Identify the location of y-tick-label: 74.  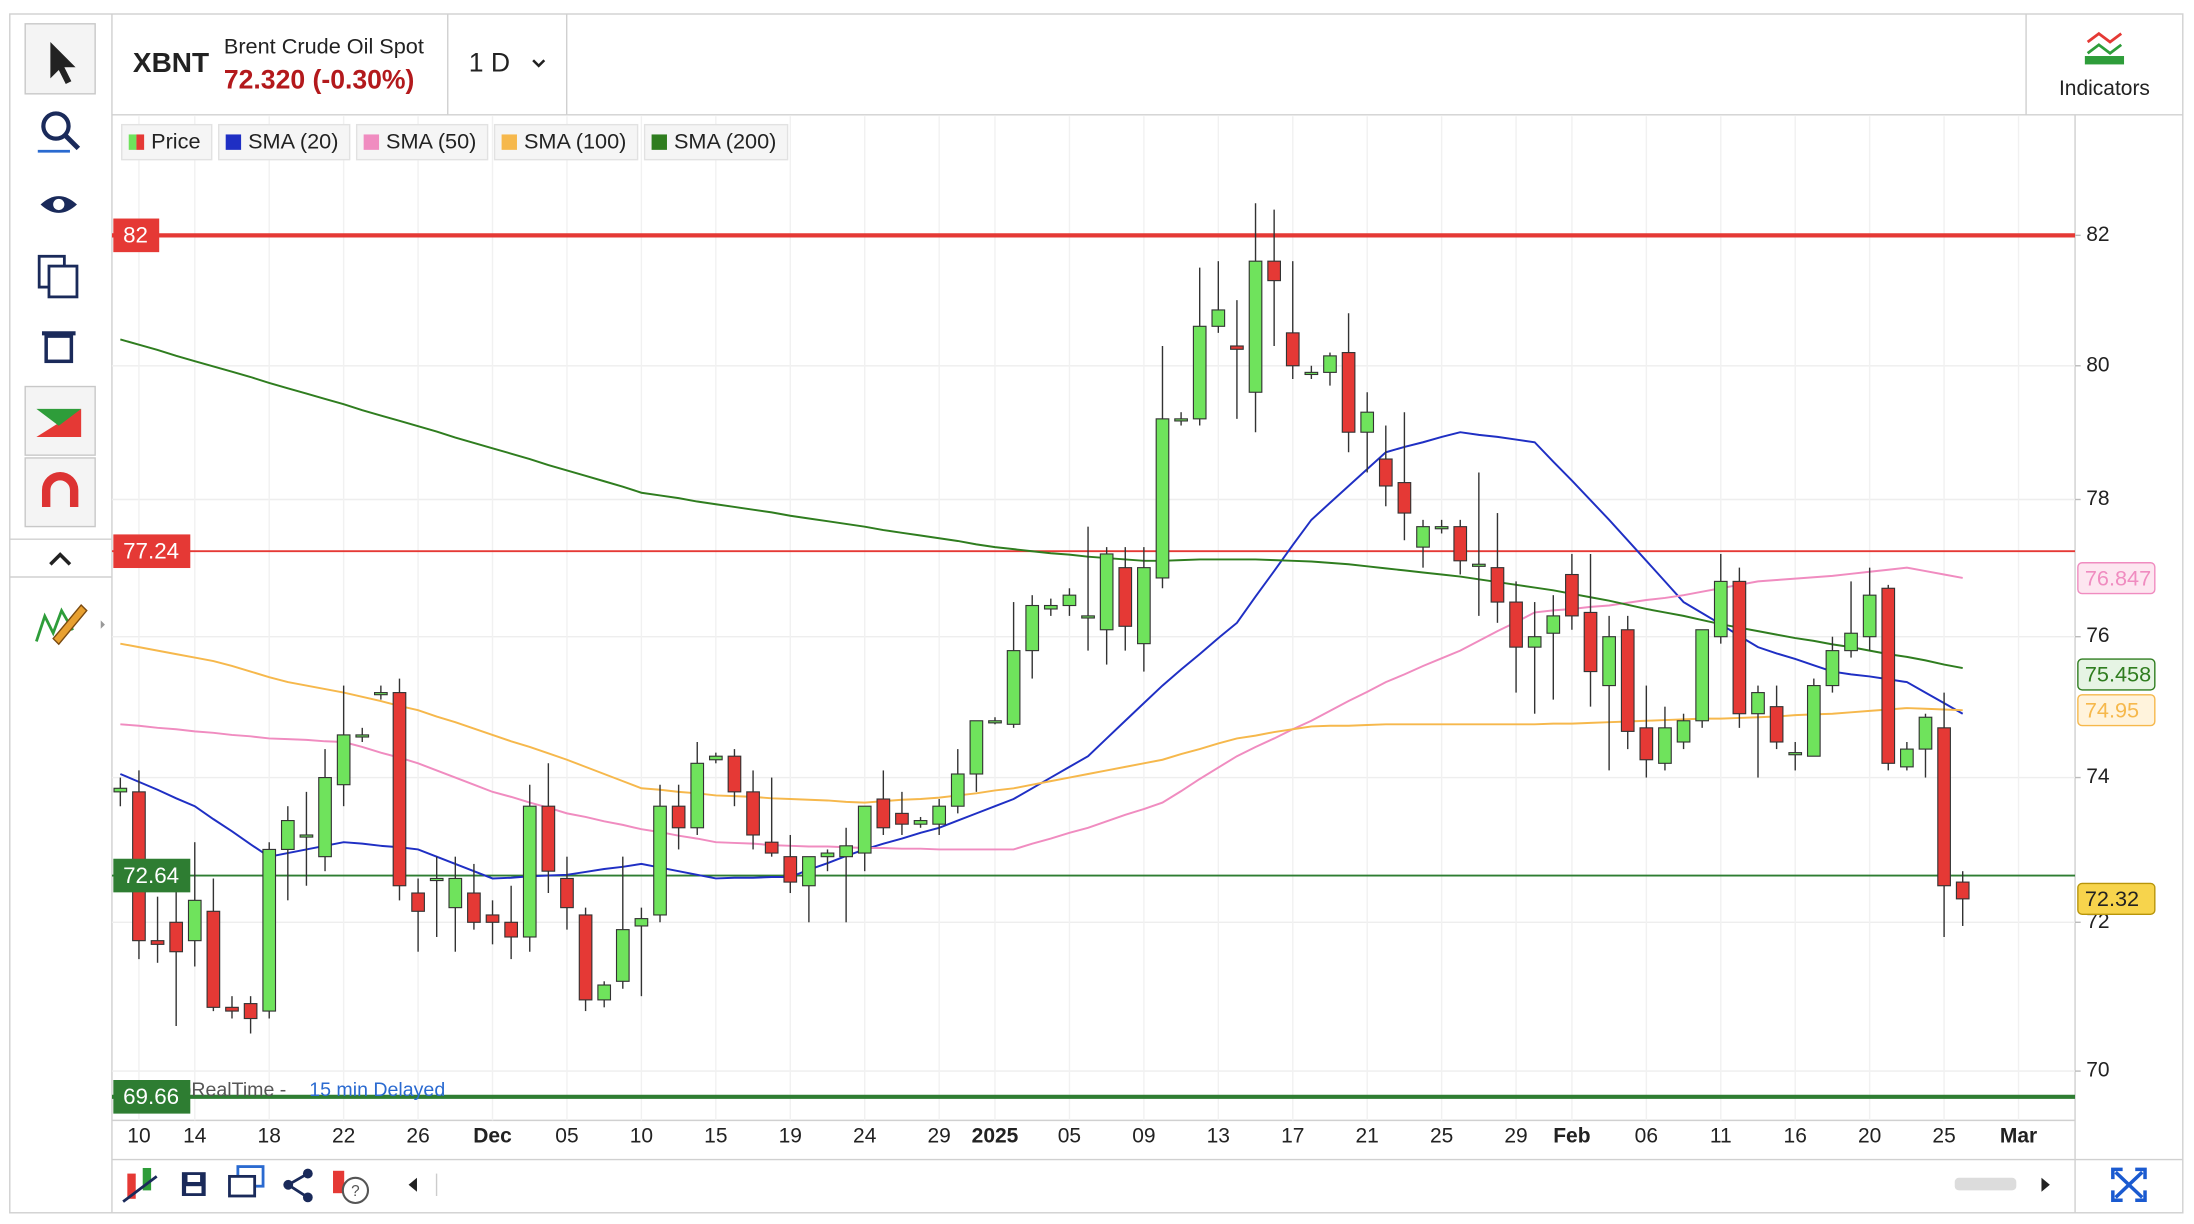
(2098, 776).